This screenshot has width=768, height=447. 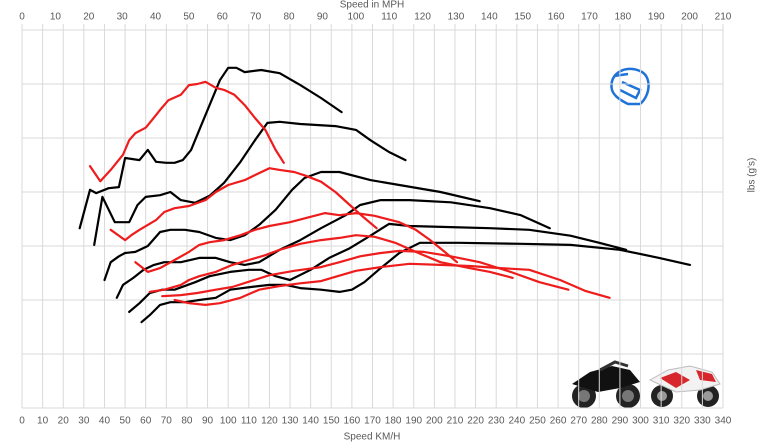 I want to click on x-tick-label: 270, so click(x=578, y=421).